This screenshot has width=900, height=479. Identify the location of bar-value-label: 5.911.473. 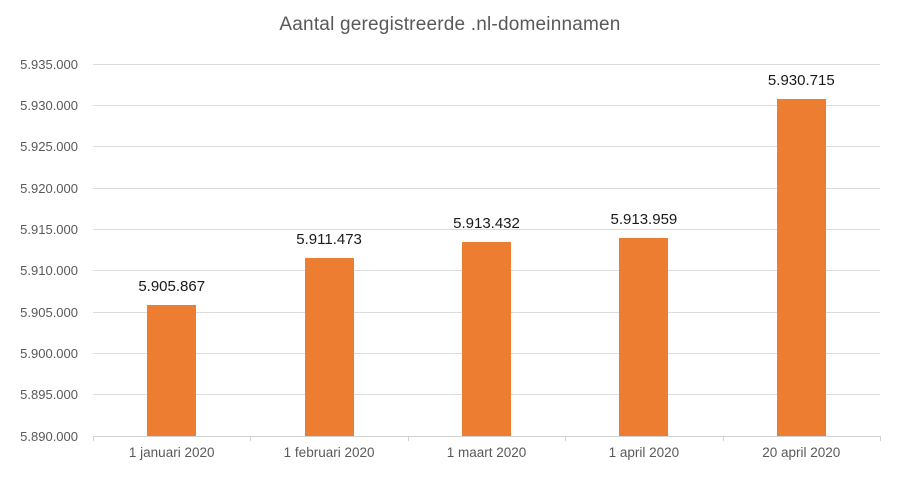
(329, 240).